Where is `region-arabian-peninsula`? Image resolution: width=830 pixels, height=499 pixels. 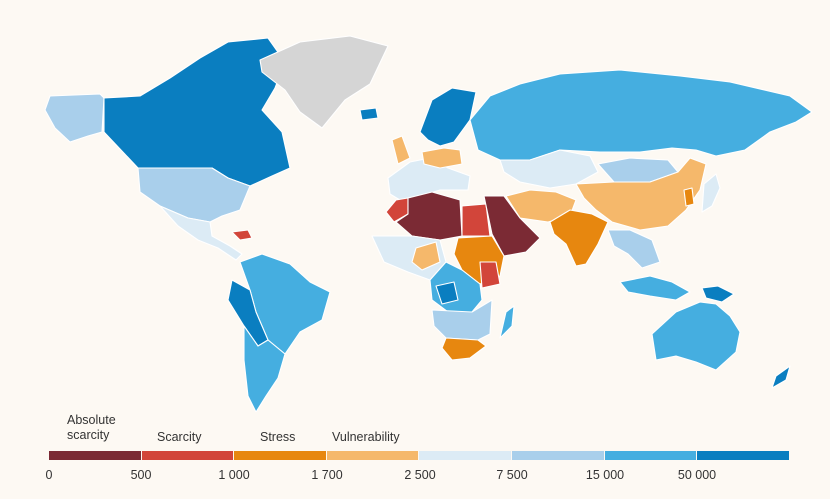
region-arabian-peninsula is located at coordinates (512, 226).